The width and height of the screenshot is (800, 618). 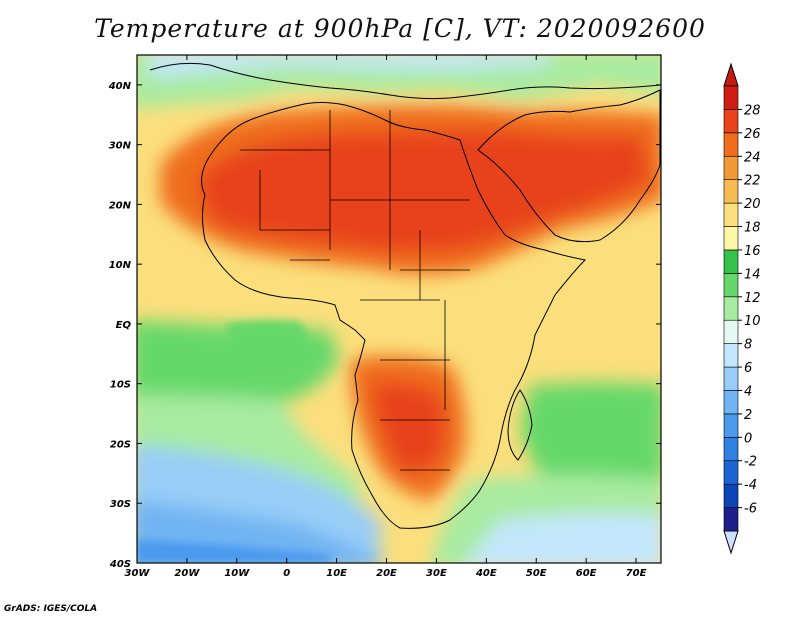 I want to click on x-tick-label: 30W, so click(x=138, y=573).